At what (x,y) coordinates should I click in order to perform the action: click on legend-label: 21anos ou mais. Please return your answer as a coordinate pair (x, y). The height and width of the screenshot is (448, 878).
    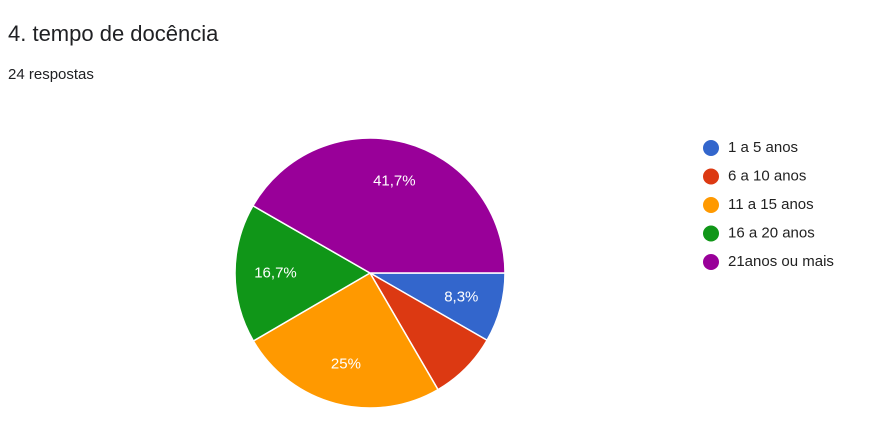
    Looking at the image, I should click on (781, 261).